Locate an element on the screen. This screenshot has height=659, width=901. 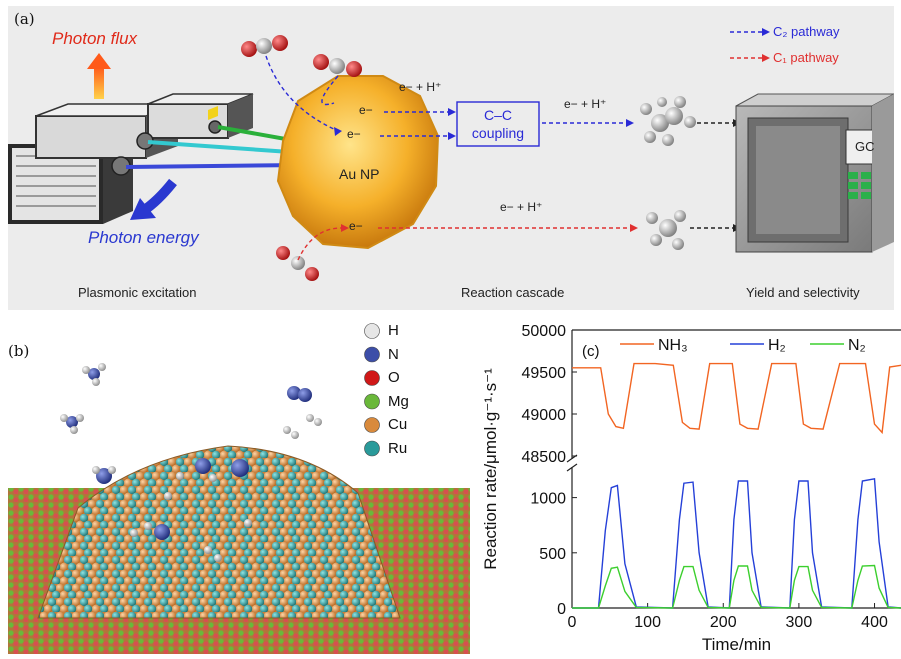
gc-instrument is located at coordinates (814, 173).